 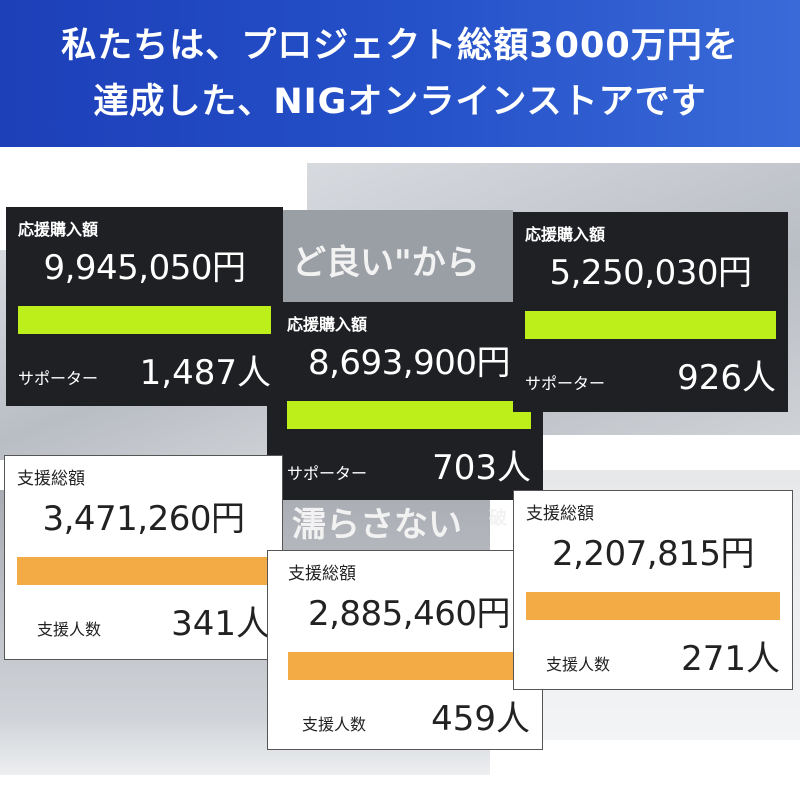 What do you see at coordinates (400, 102) in the screenshot?
I see `headline-line-2: 達成した、NIGオンラインストアです` at bounding box center [400, 102].